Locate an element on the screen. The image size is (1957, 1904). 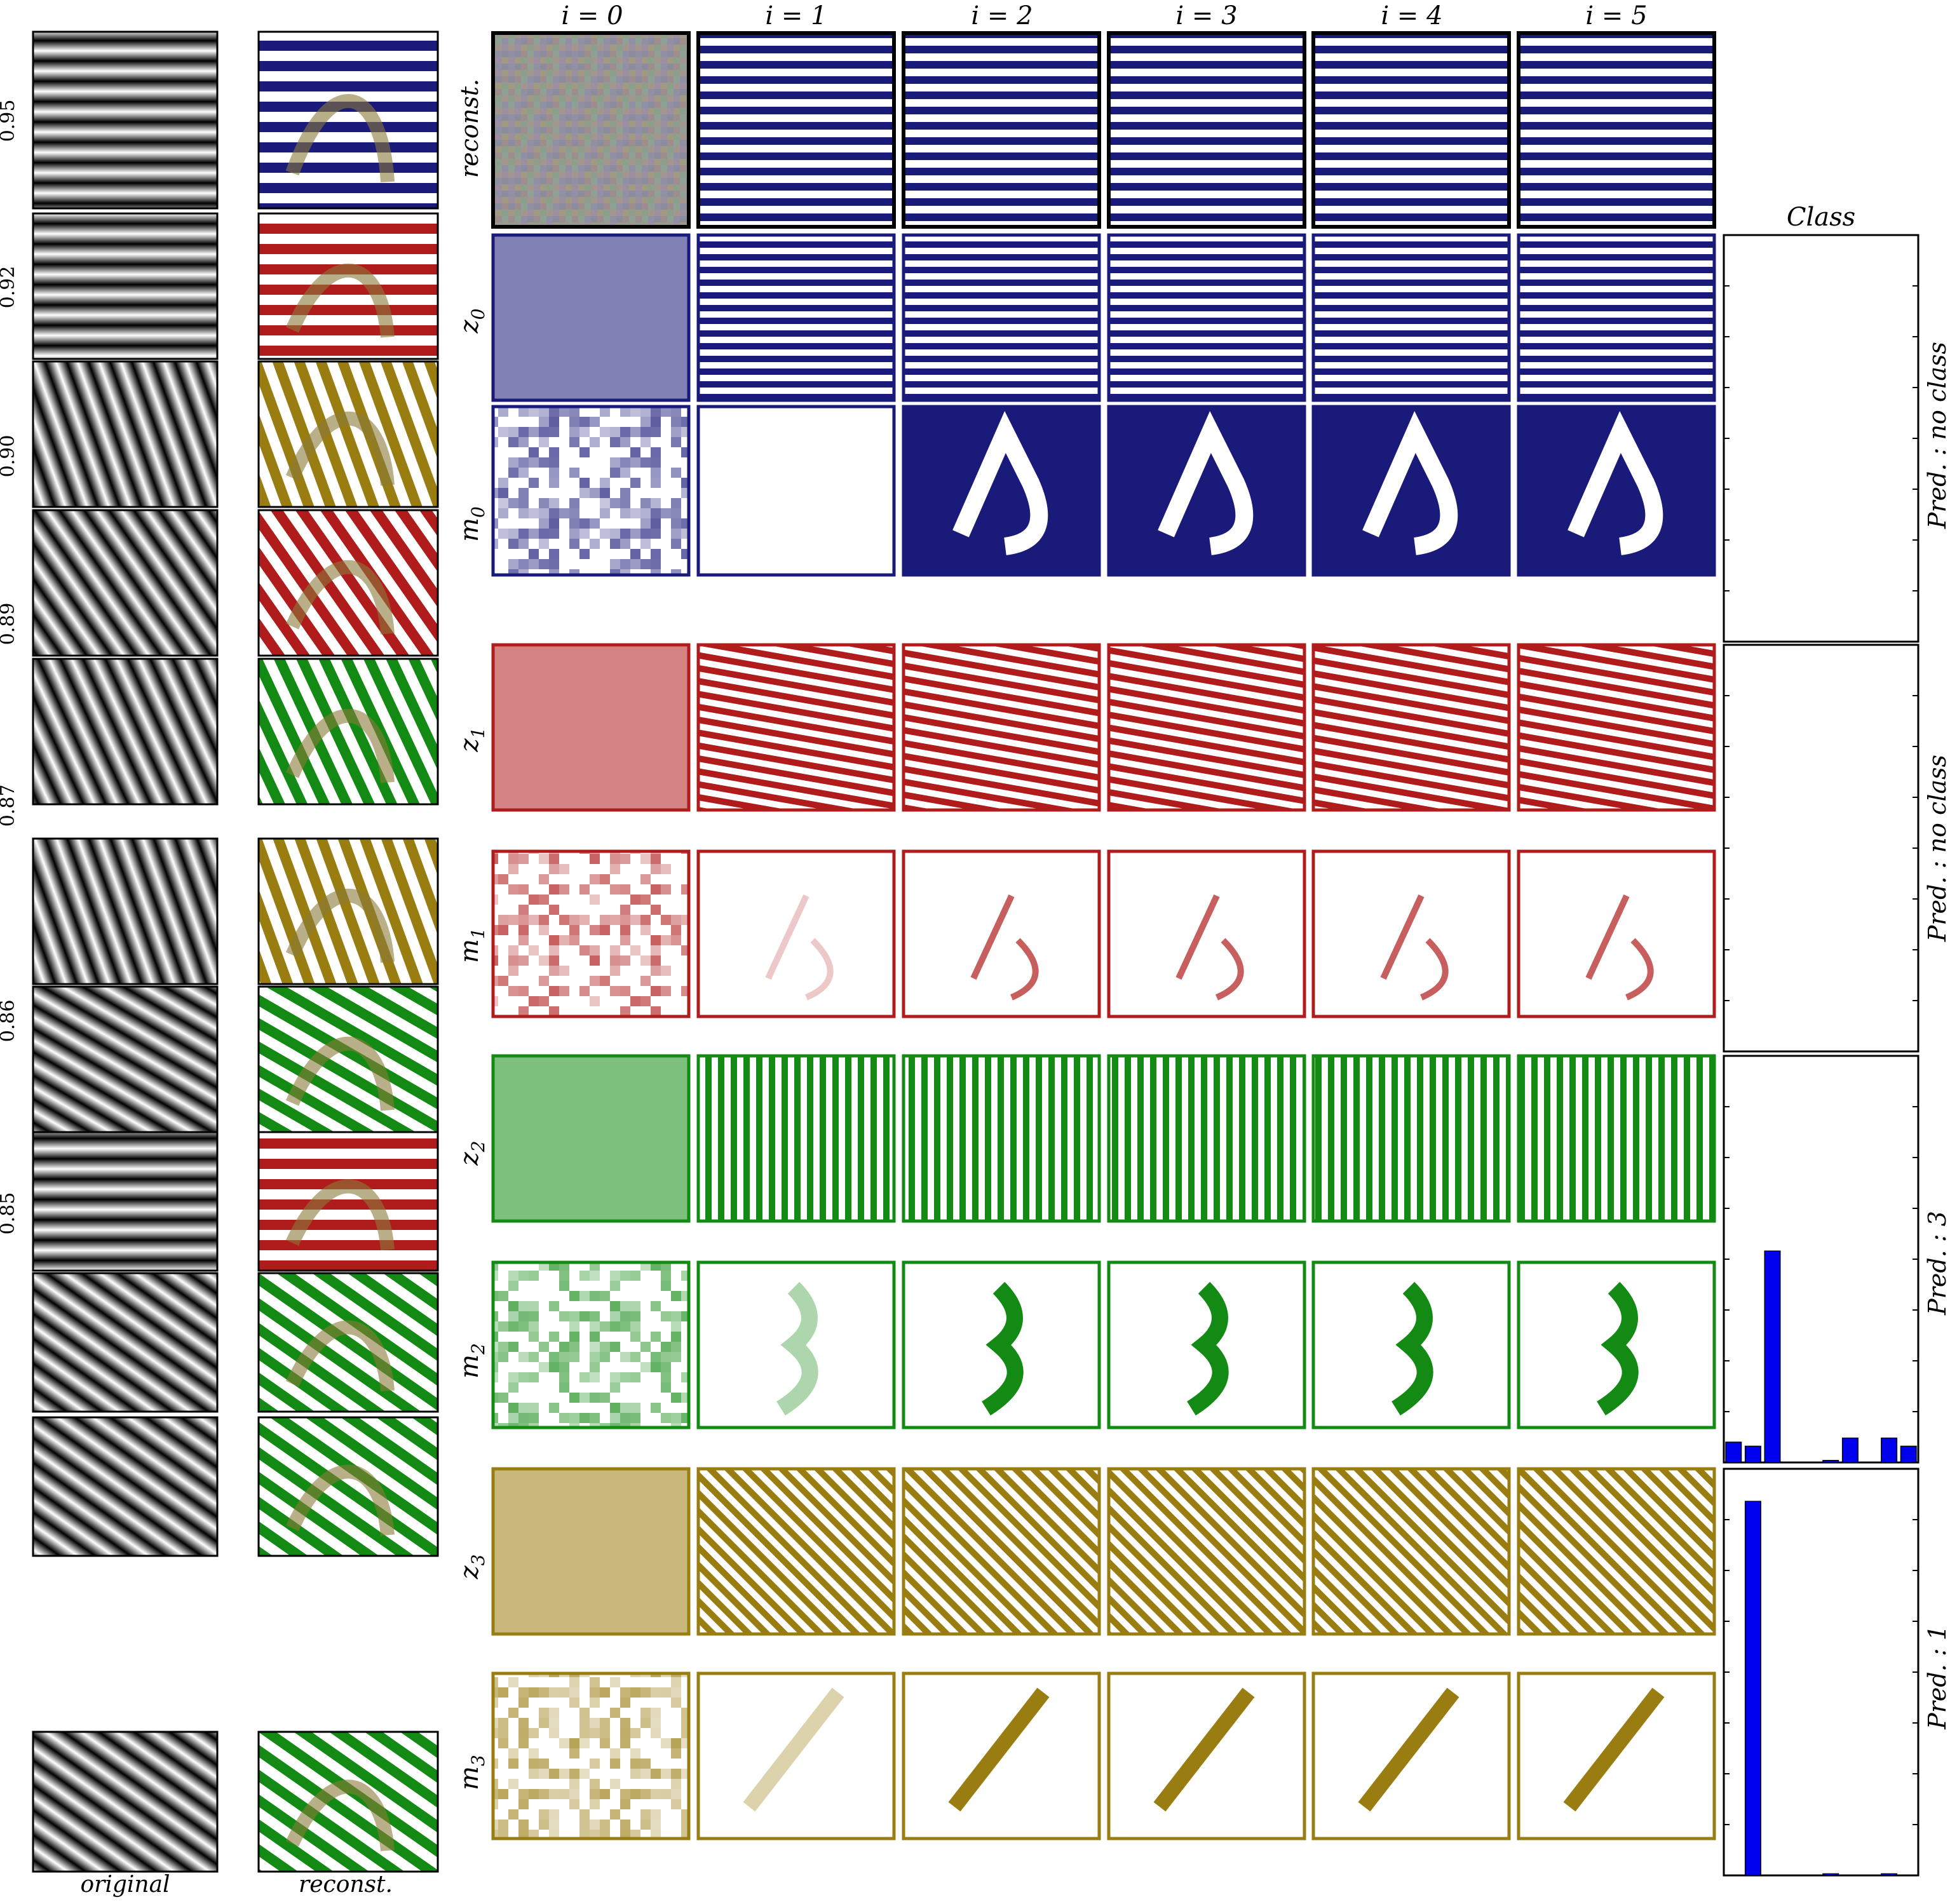
class-panel is located at coordinates (1821, 1055).